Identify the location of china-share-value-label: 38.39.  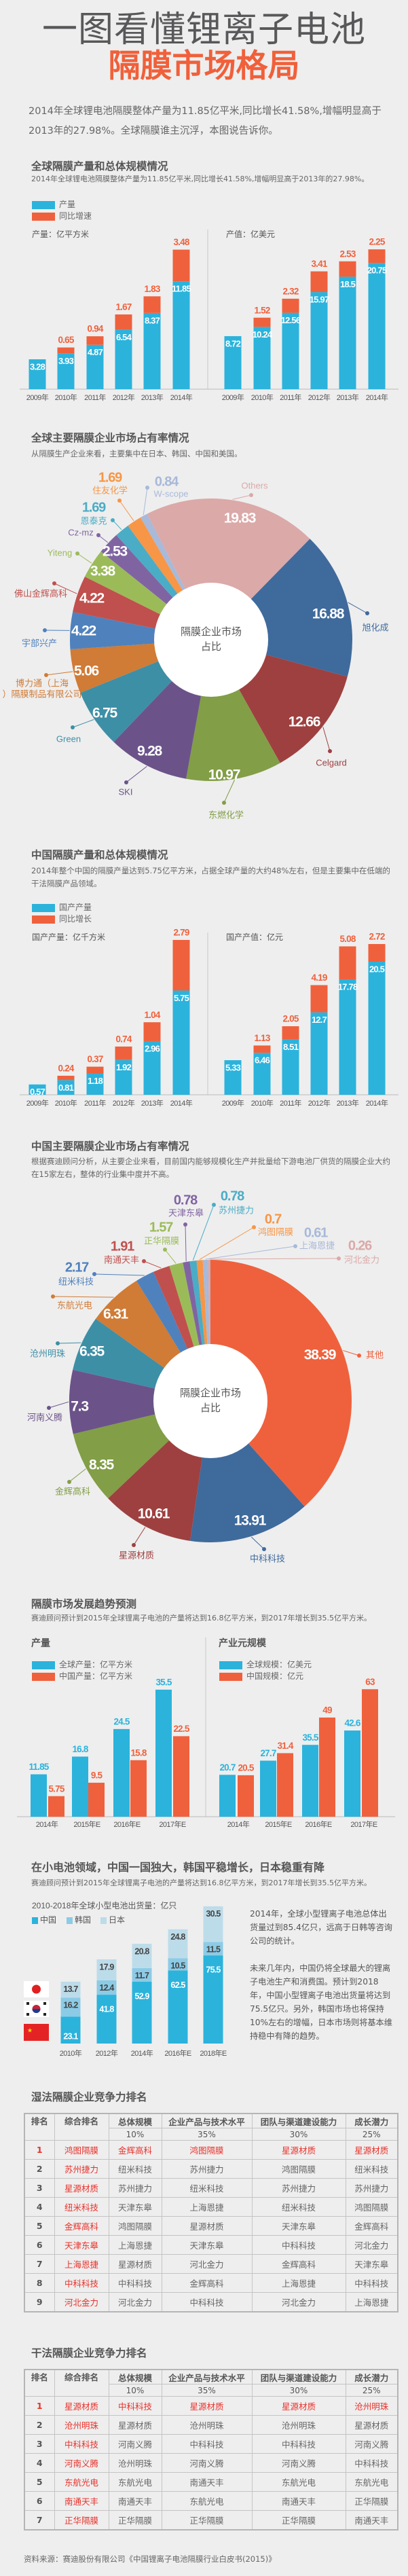
(320, 1355).